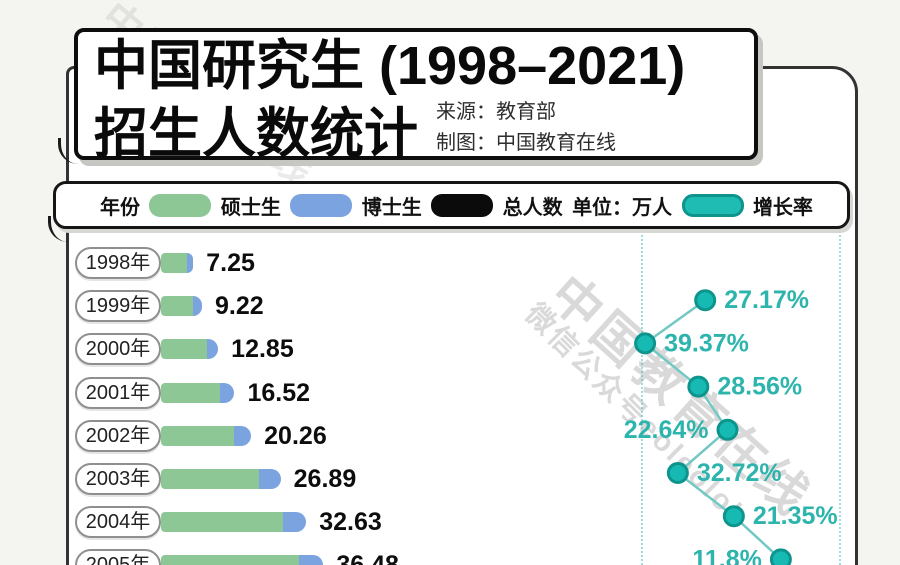 This screenshot has width=900, height=565. Describe the element at coordinates (391, 207) in the screenshot. I see `legend-doctoral-label: 博士生` at that location.